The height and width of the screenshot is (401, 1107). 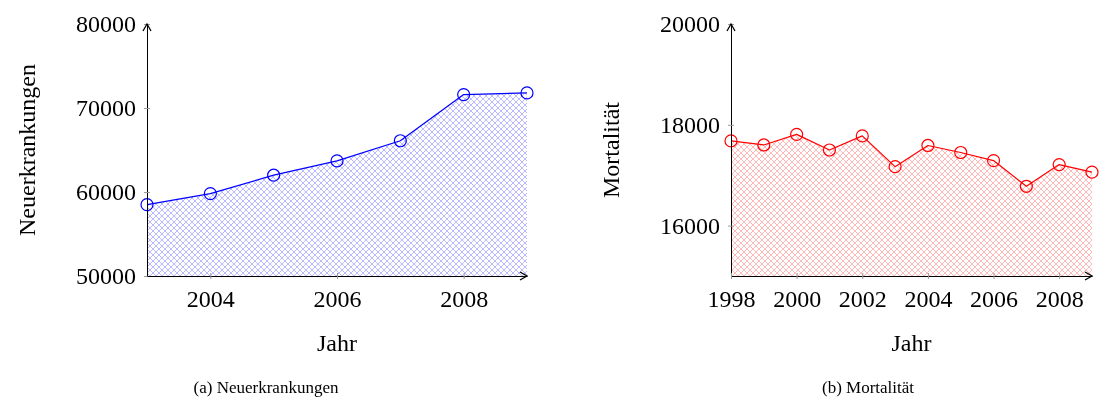 What do you see at coordinates (690, 24) in the screenshot?
I see `y-tick-label: 20000` at bounding box center [690, 24].